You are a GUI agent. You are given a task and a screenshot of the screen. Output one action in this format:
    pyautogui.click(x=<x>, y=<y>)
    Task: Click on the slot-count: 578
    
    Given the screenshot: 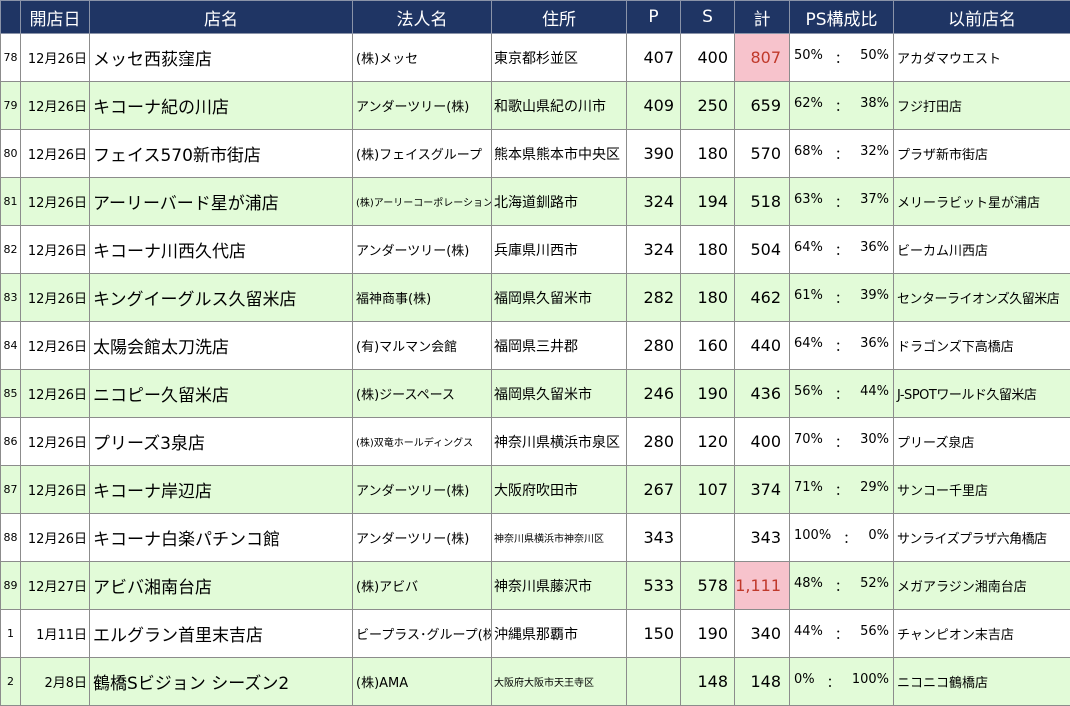 What is the action you would take?
    pyautogui.click(x=708, y=586)
    